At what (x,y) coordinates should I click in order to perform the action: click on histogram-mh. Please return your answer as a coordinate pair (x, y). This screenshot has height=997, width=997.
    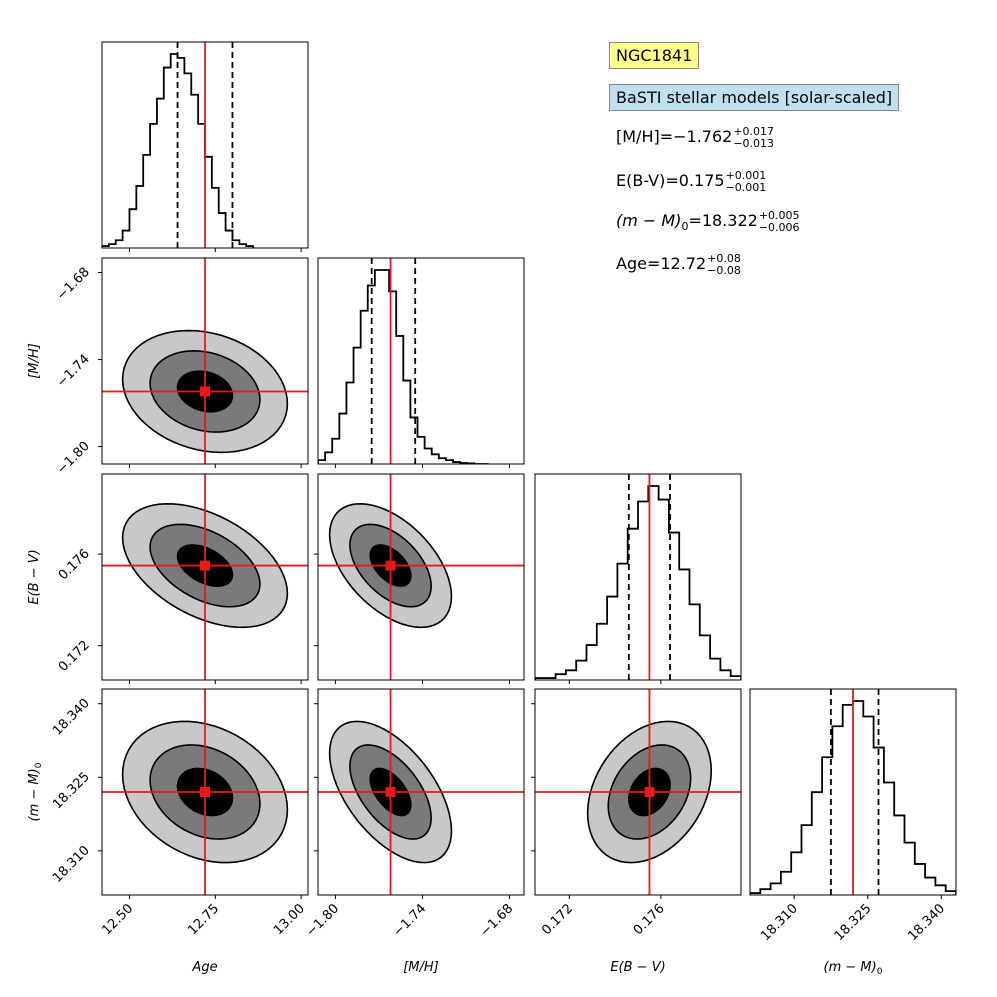
    Looking at the image, I should click on (403, 366).